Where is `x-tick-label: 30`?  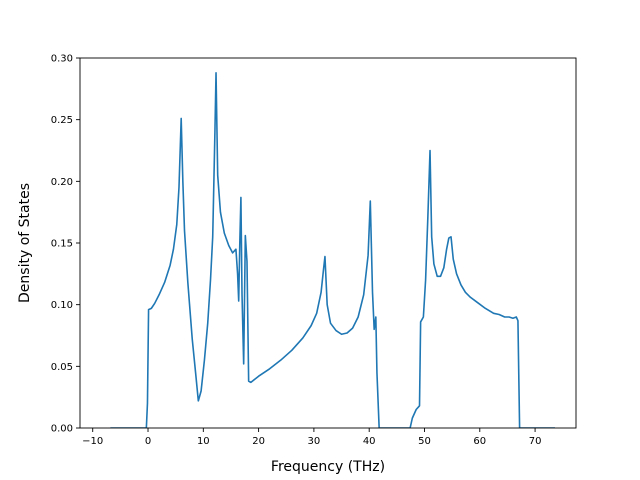 x-tick-label: 30 is located at coordinates (314, 441).